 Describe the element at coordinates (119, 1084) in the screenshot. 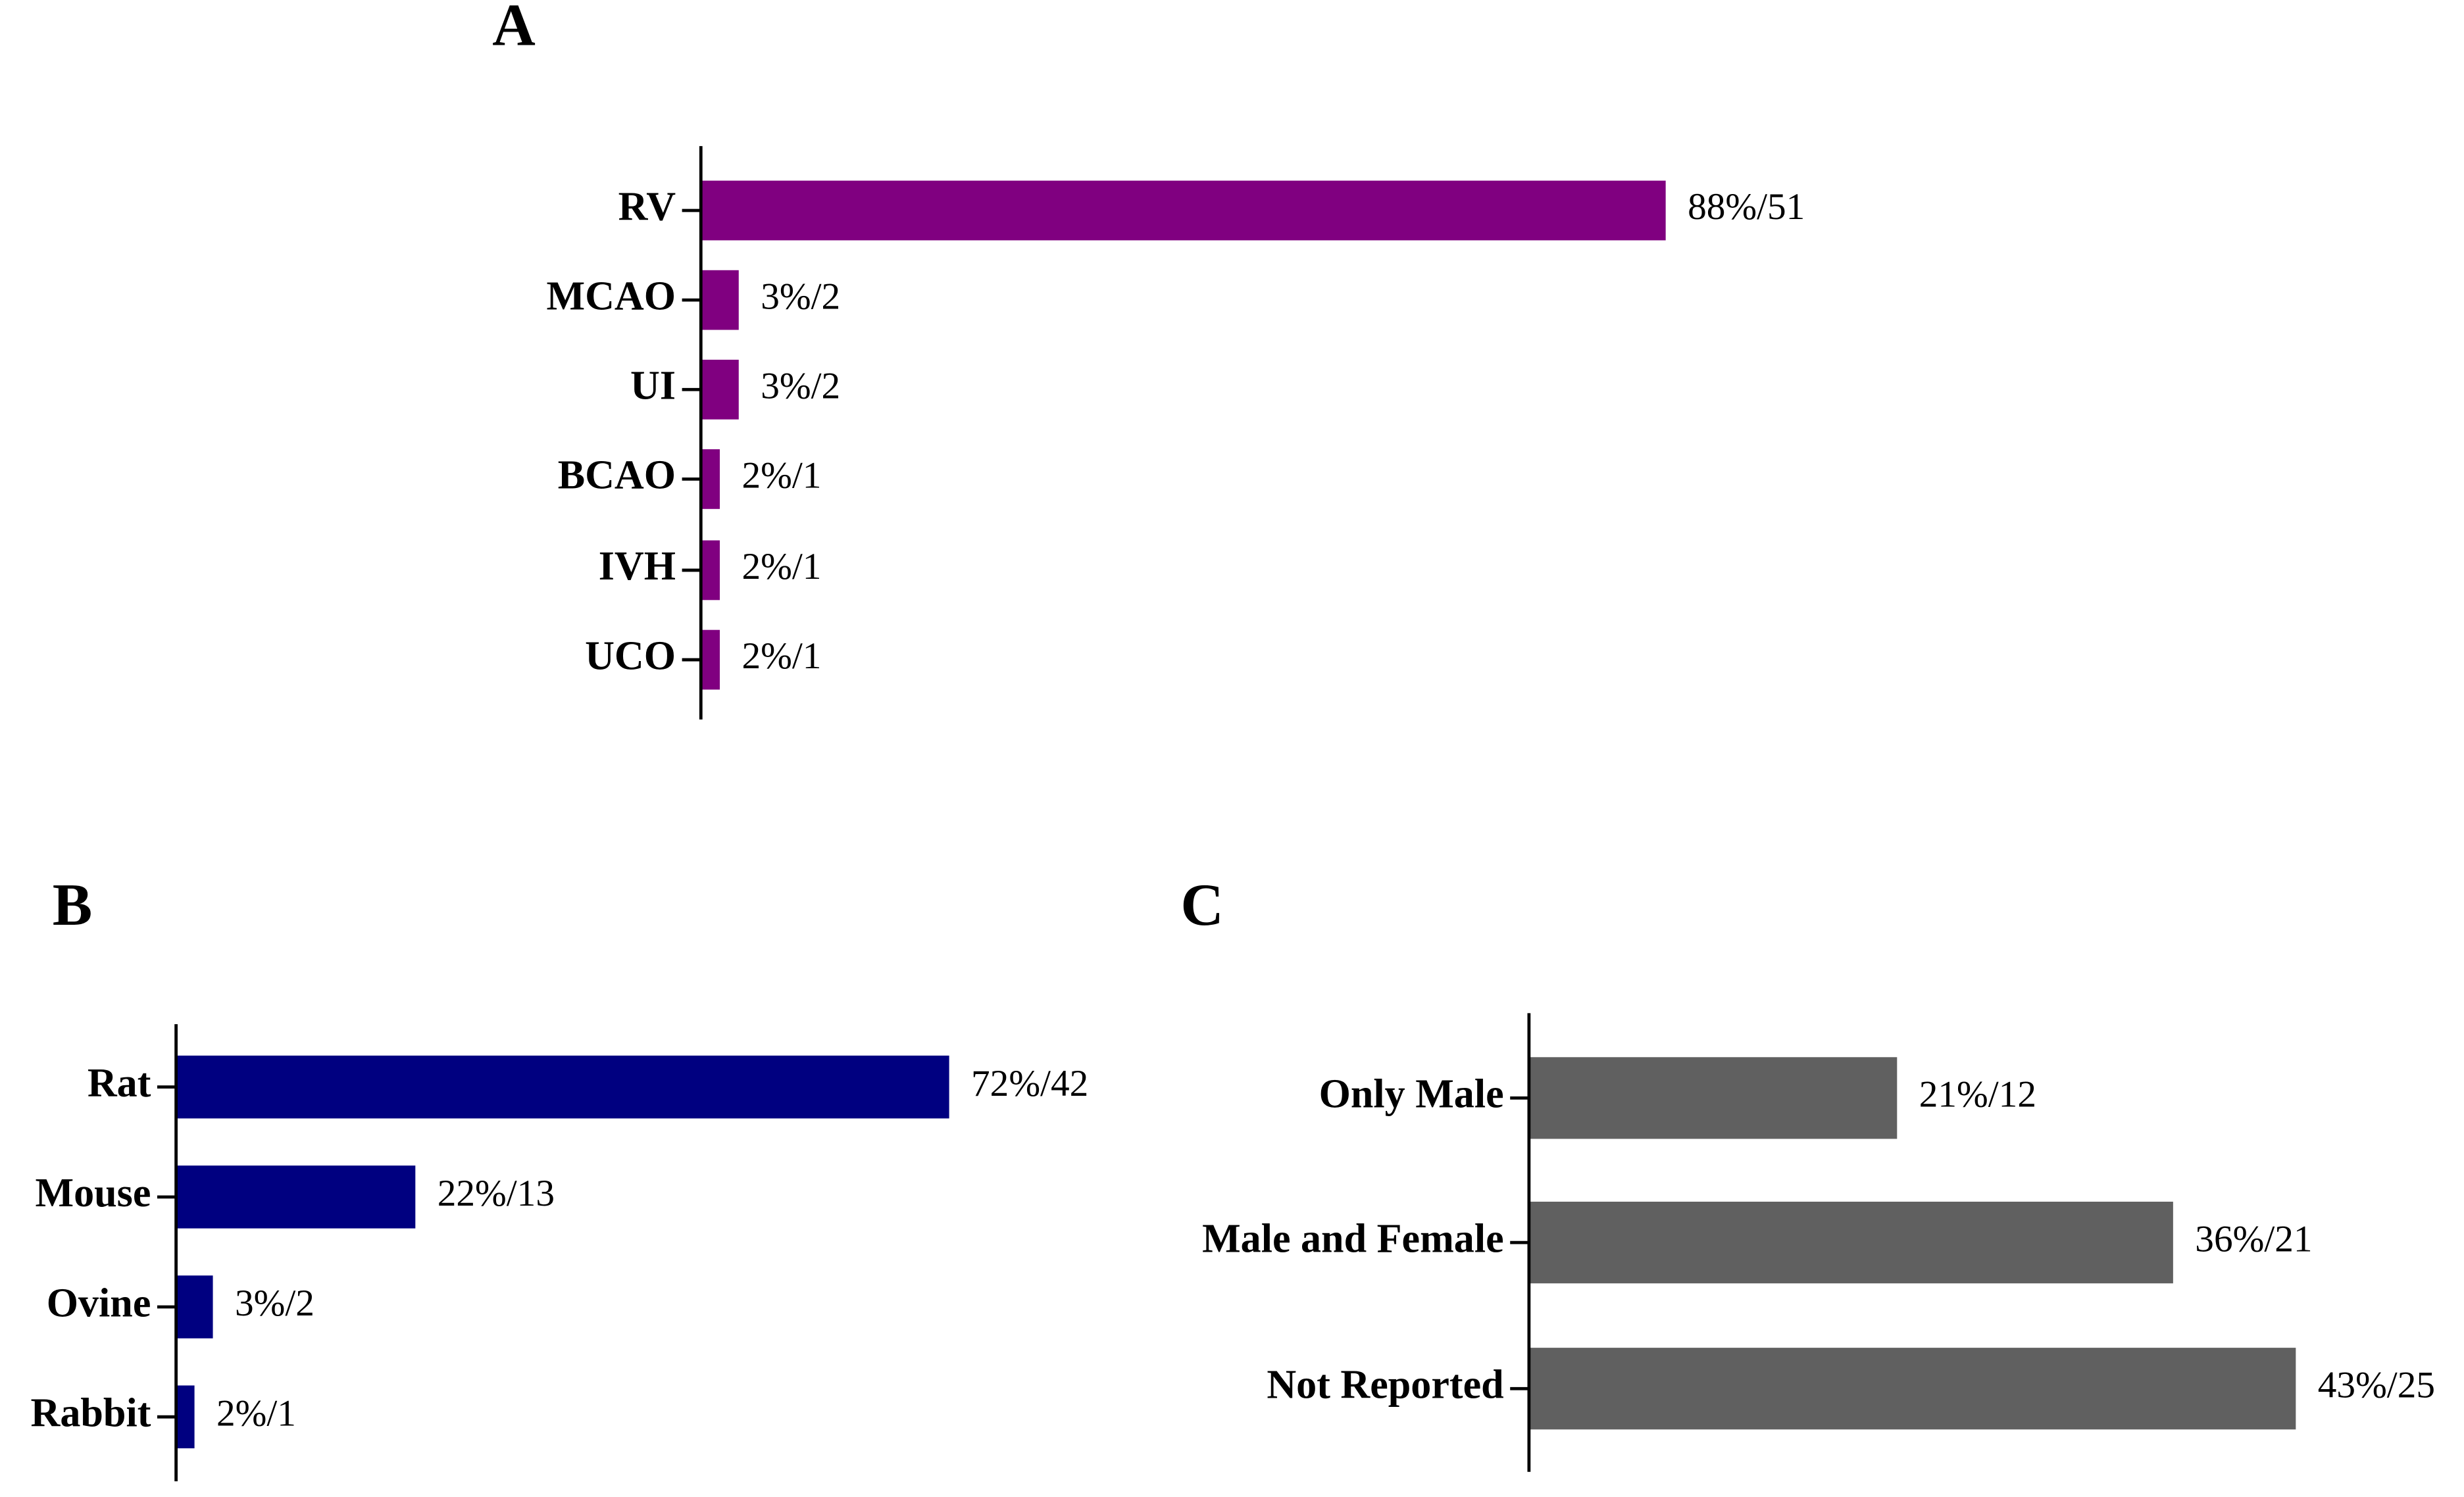

I see `category-label: Rat` at that location.